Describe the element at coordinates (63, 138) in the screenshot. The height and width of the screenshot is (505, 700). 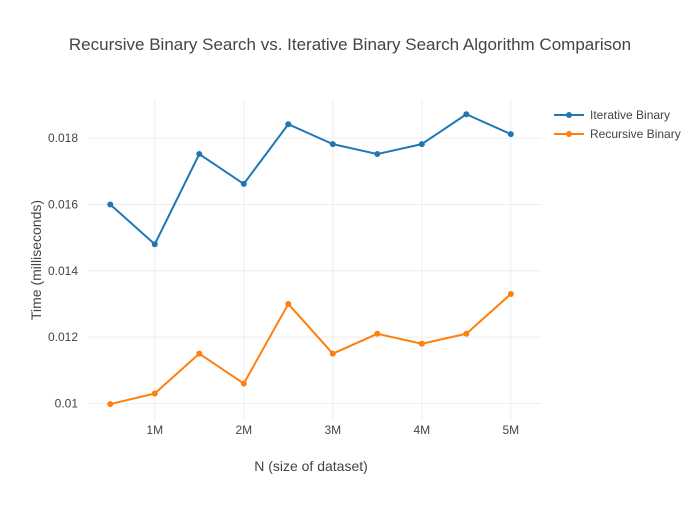
I see `y-tick-label: 0.018` at that location.